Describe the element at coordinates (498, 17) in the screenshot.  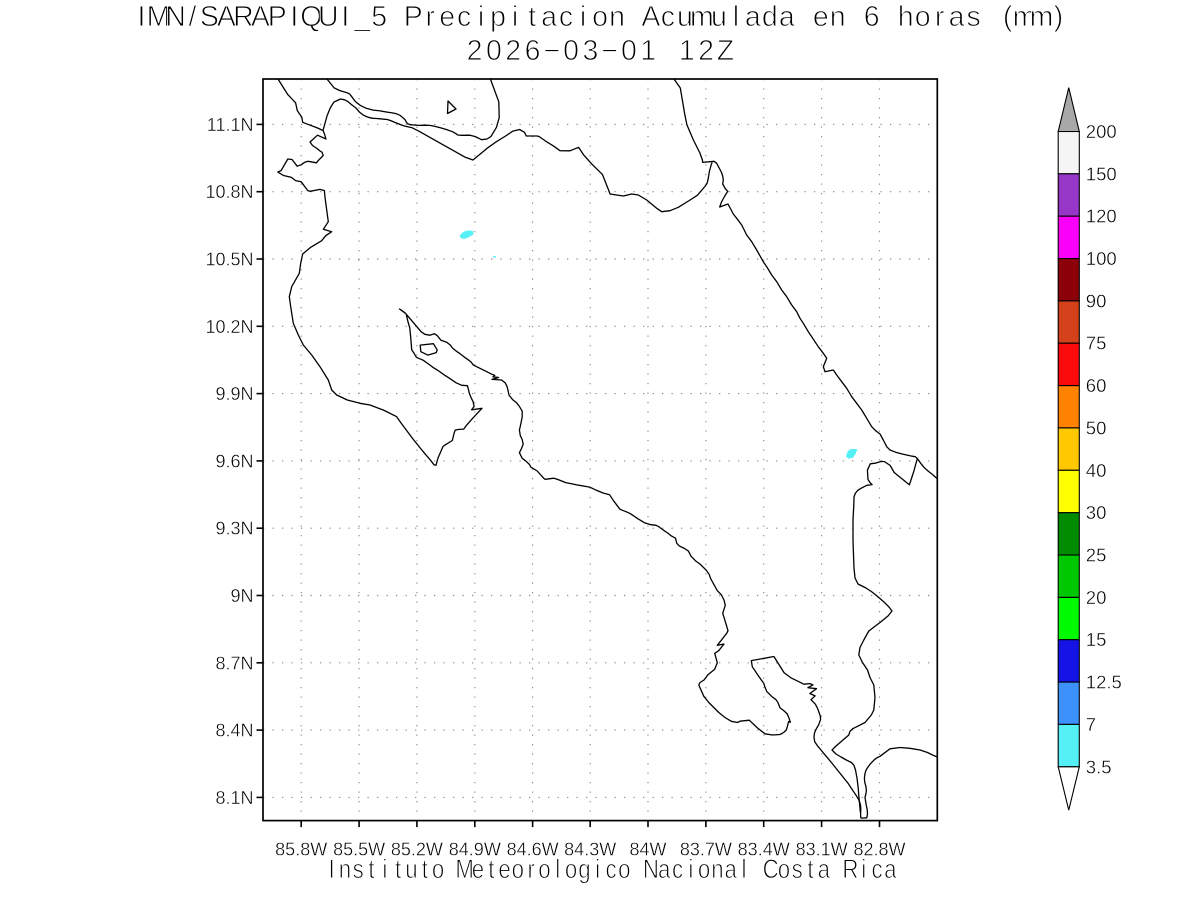
I see `svg-text: p` at that location.